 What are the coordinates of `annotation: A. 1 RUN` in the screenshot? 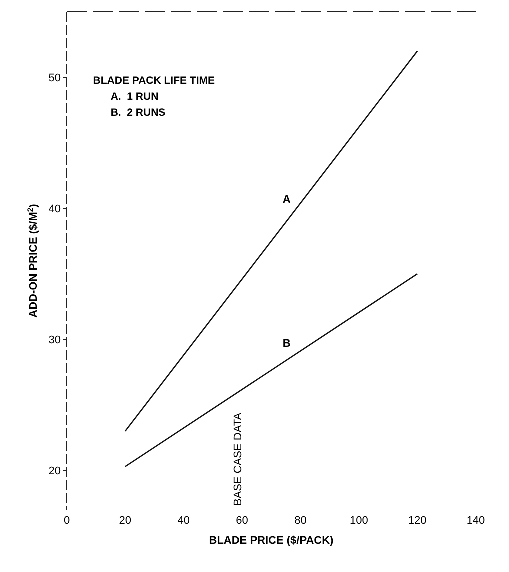 It's located at (134, 97).